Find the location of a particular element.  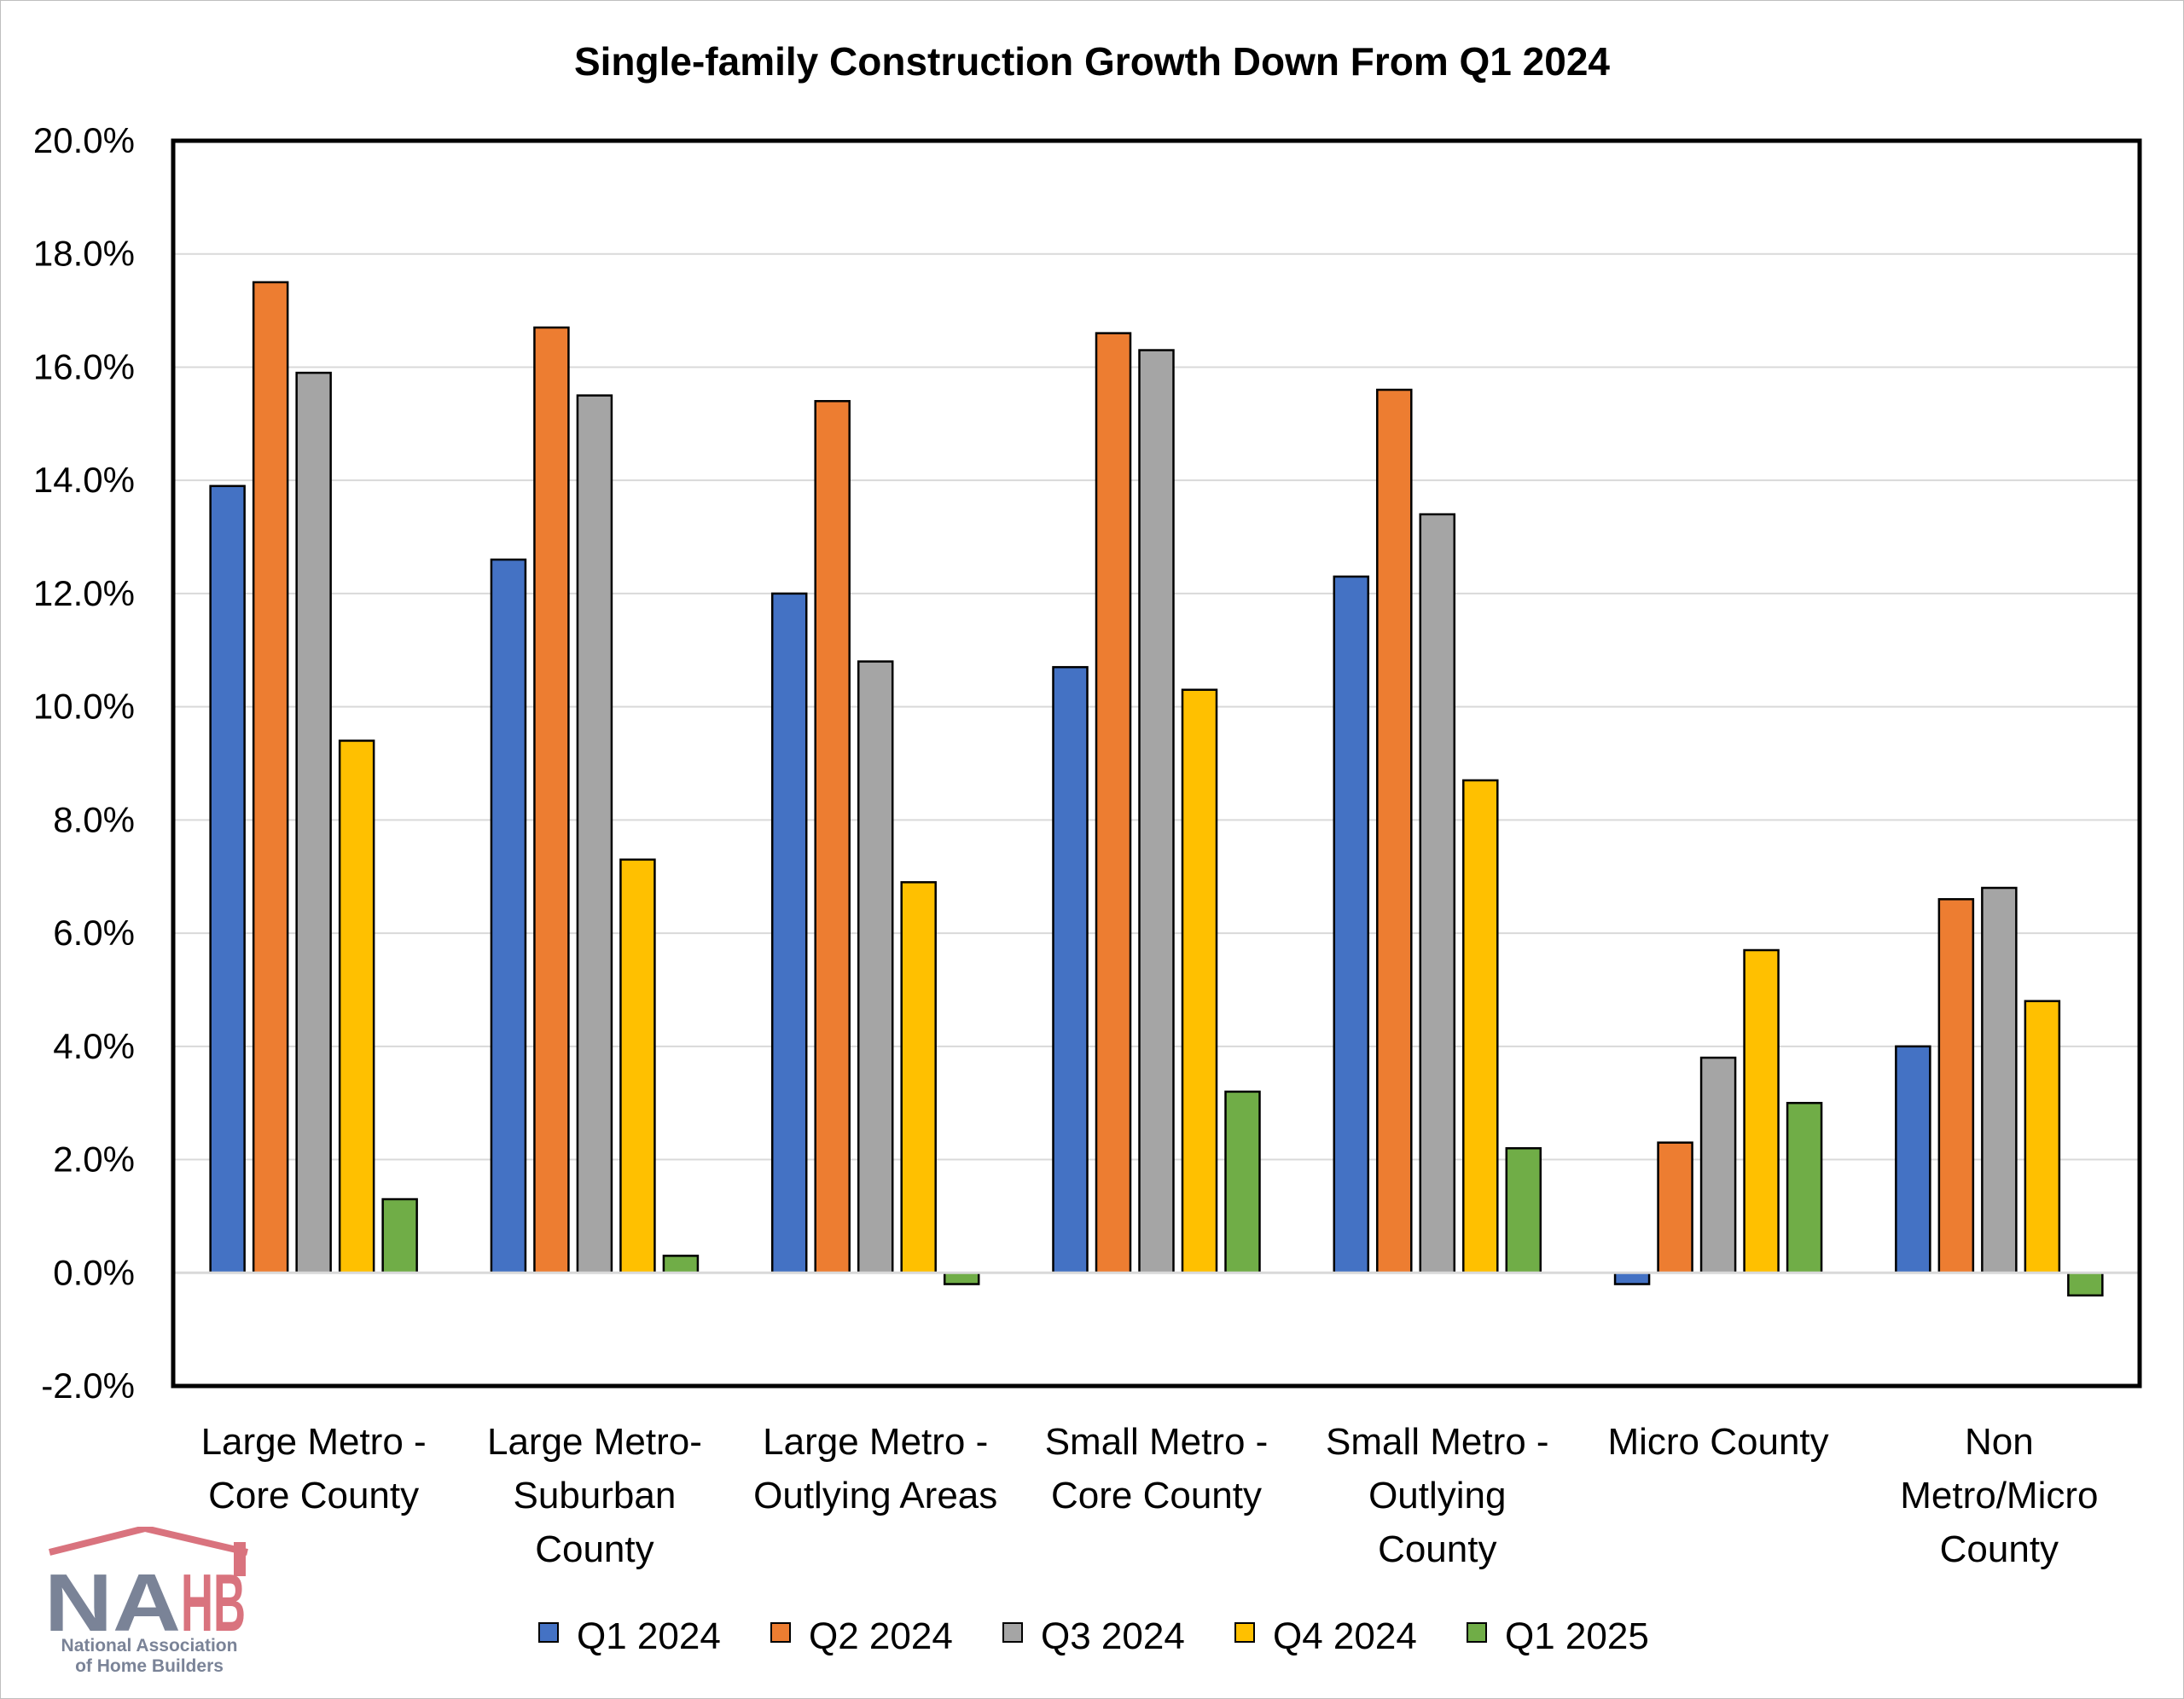

category-label: Non Metro/Micro County is located at coordinates (1999, 1495).